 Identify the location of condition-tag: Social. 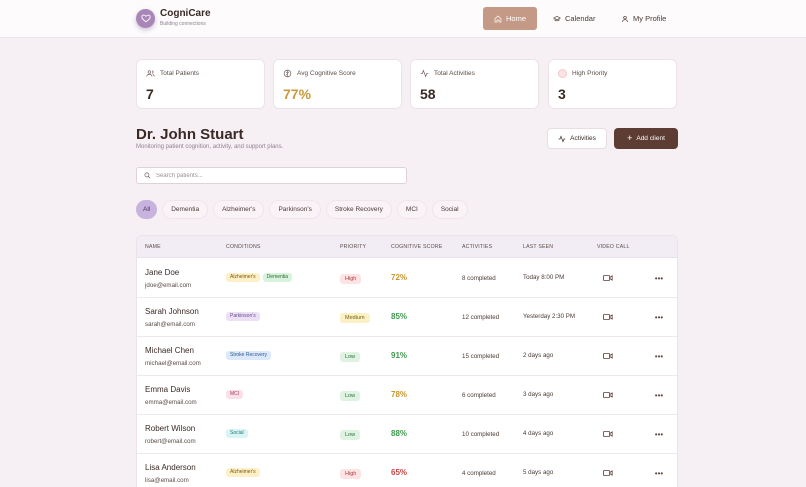
(237, 433).